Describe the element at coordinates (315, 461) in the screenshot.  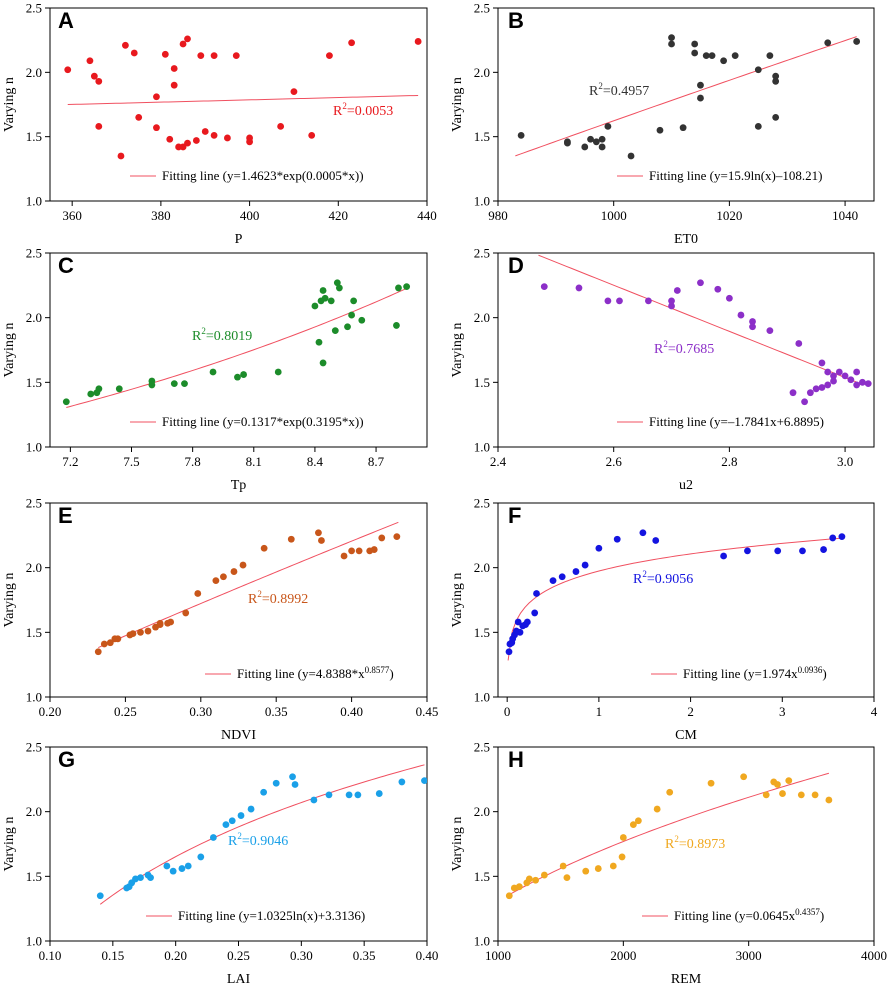
I see `x-tick-label: 8.4` at that location.